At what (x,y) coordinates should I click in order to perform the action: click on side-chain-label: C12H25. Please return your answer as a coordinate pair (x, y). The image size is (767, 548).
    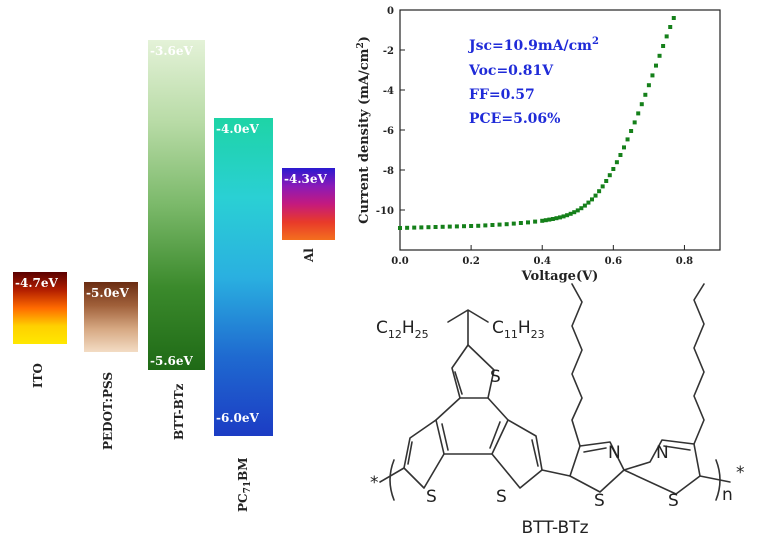
    Looking at the image, I should click on (402, 329).